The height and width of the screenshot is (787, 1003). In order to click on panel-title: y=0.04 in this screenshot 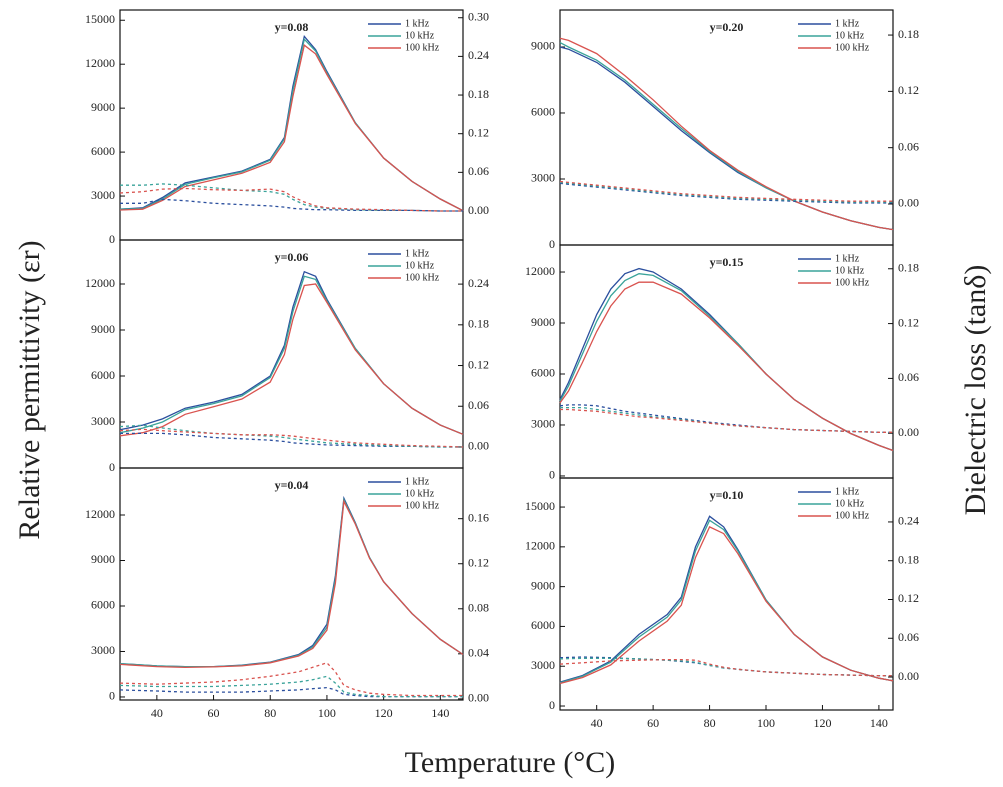, I will do `click(292, 485)`.